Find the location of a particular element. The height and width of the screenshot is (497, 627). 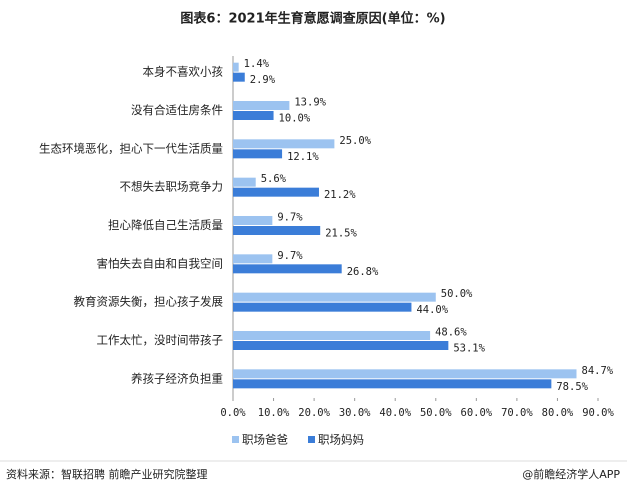

x-tick-label: 10.0% is located at coordinates (274, 413).